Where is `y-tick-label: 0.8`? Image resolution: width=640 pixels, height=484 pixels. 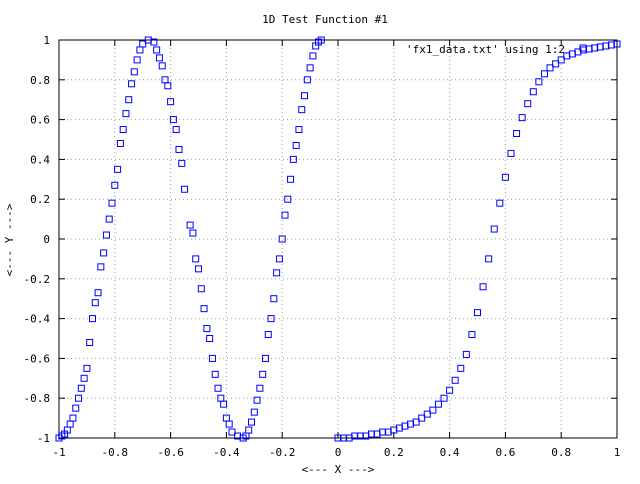
y-tick-label: 0.8 is located at coordinates (40, 80).